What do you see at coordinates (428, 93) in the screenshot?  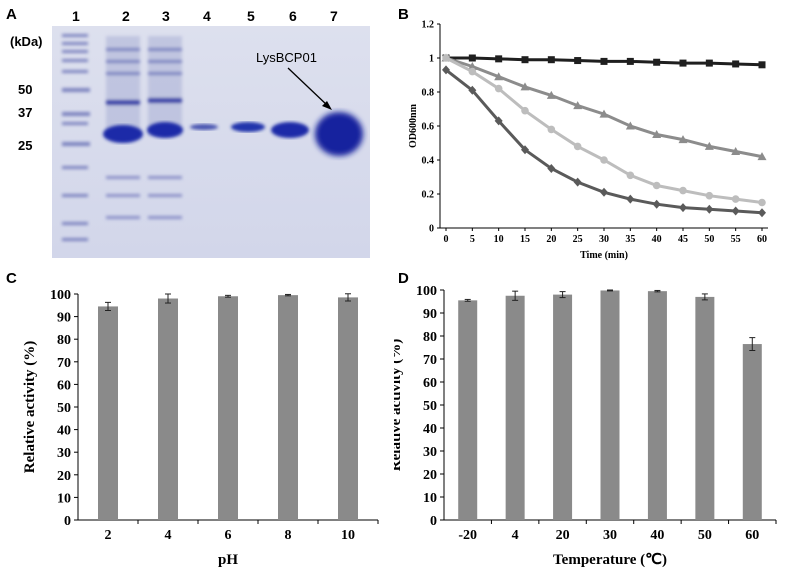 I see `y-tick-label: 0.8` at bounding box center [428, 93].